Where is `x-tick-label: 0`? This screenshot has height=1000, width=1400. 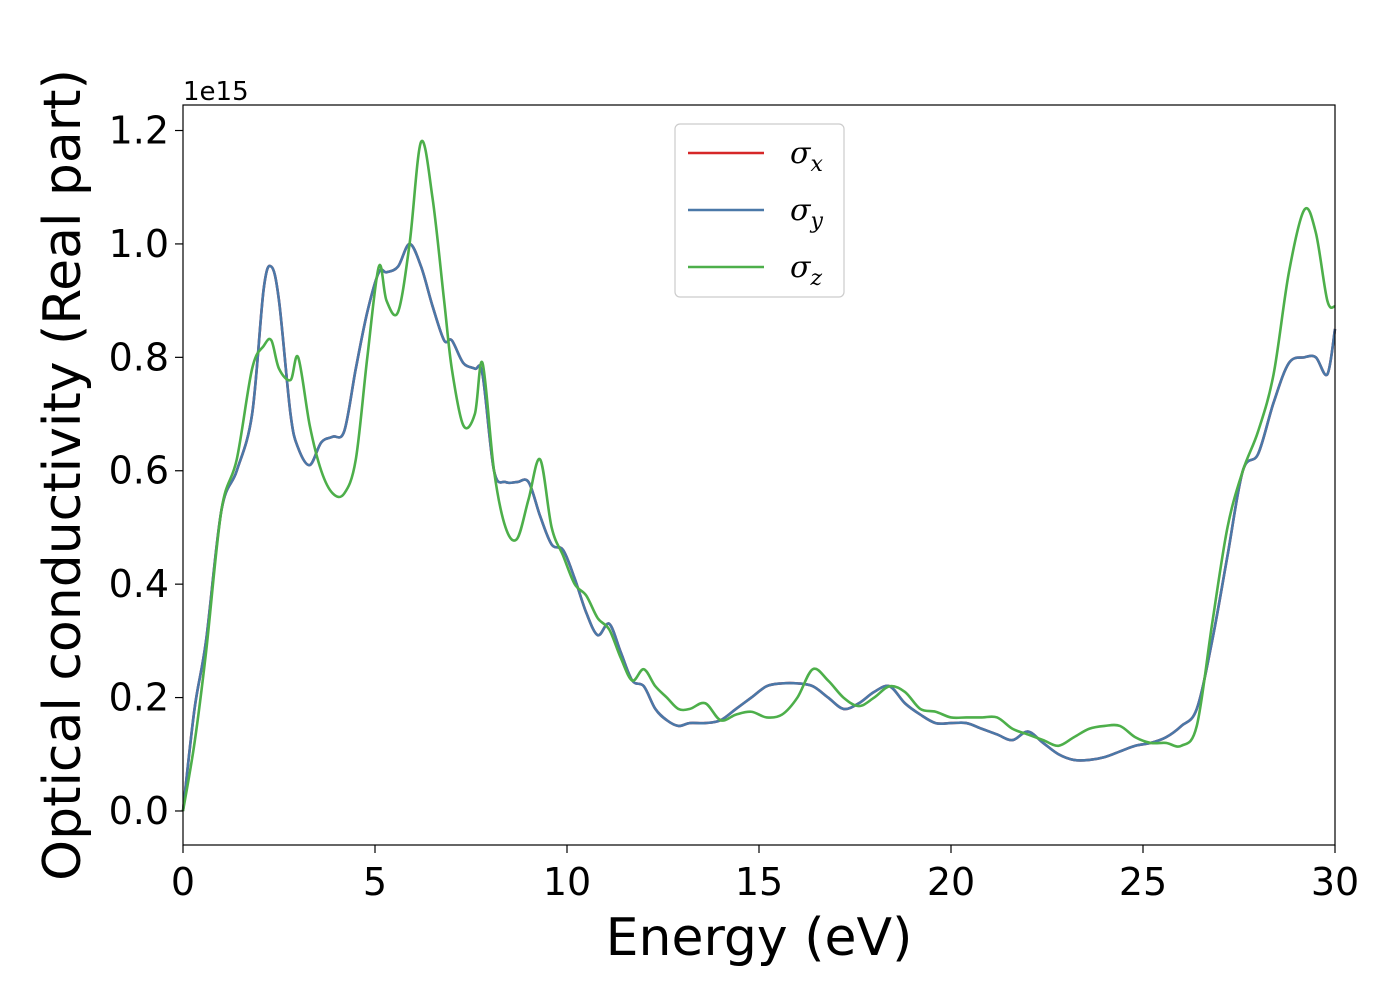 x-tick-label: 0 is located at coordinates (183, 882).